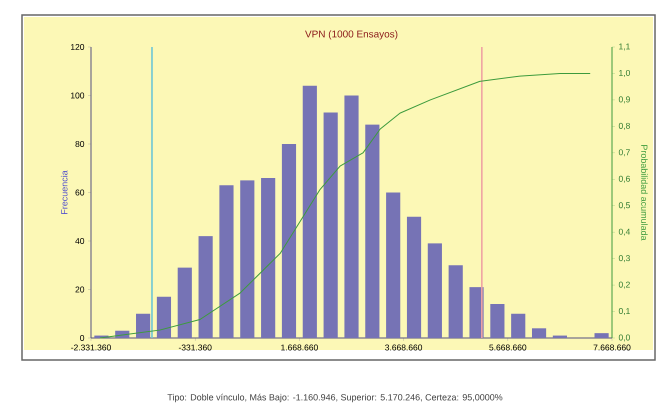  What do you see at coordinates (351, 35) in the screenshot?
I see `chart-title: VPN (1000 Ensayos)` at bounding box center [351, 35].